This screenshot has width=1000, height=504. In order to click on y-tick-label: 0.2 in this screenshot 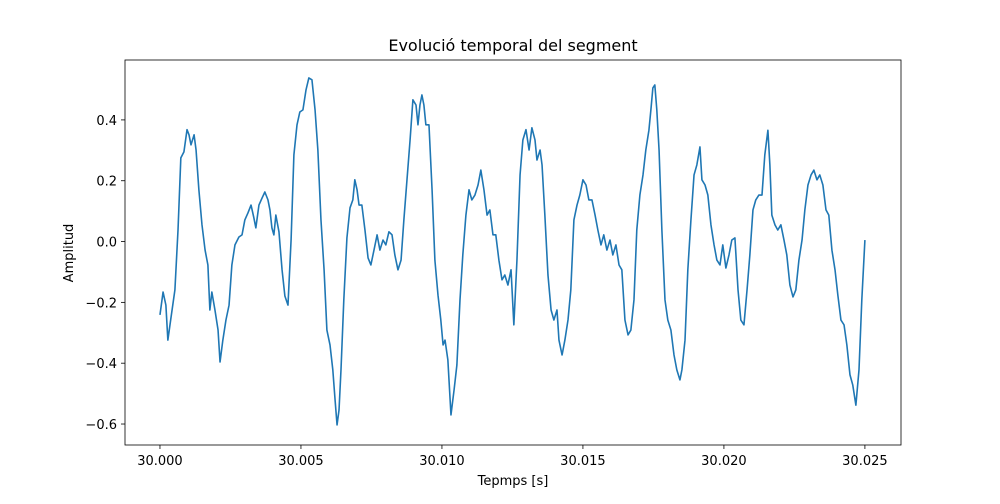, I will do `click(106, 182)`.